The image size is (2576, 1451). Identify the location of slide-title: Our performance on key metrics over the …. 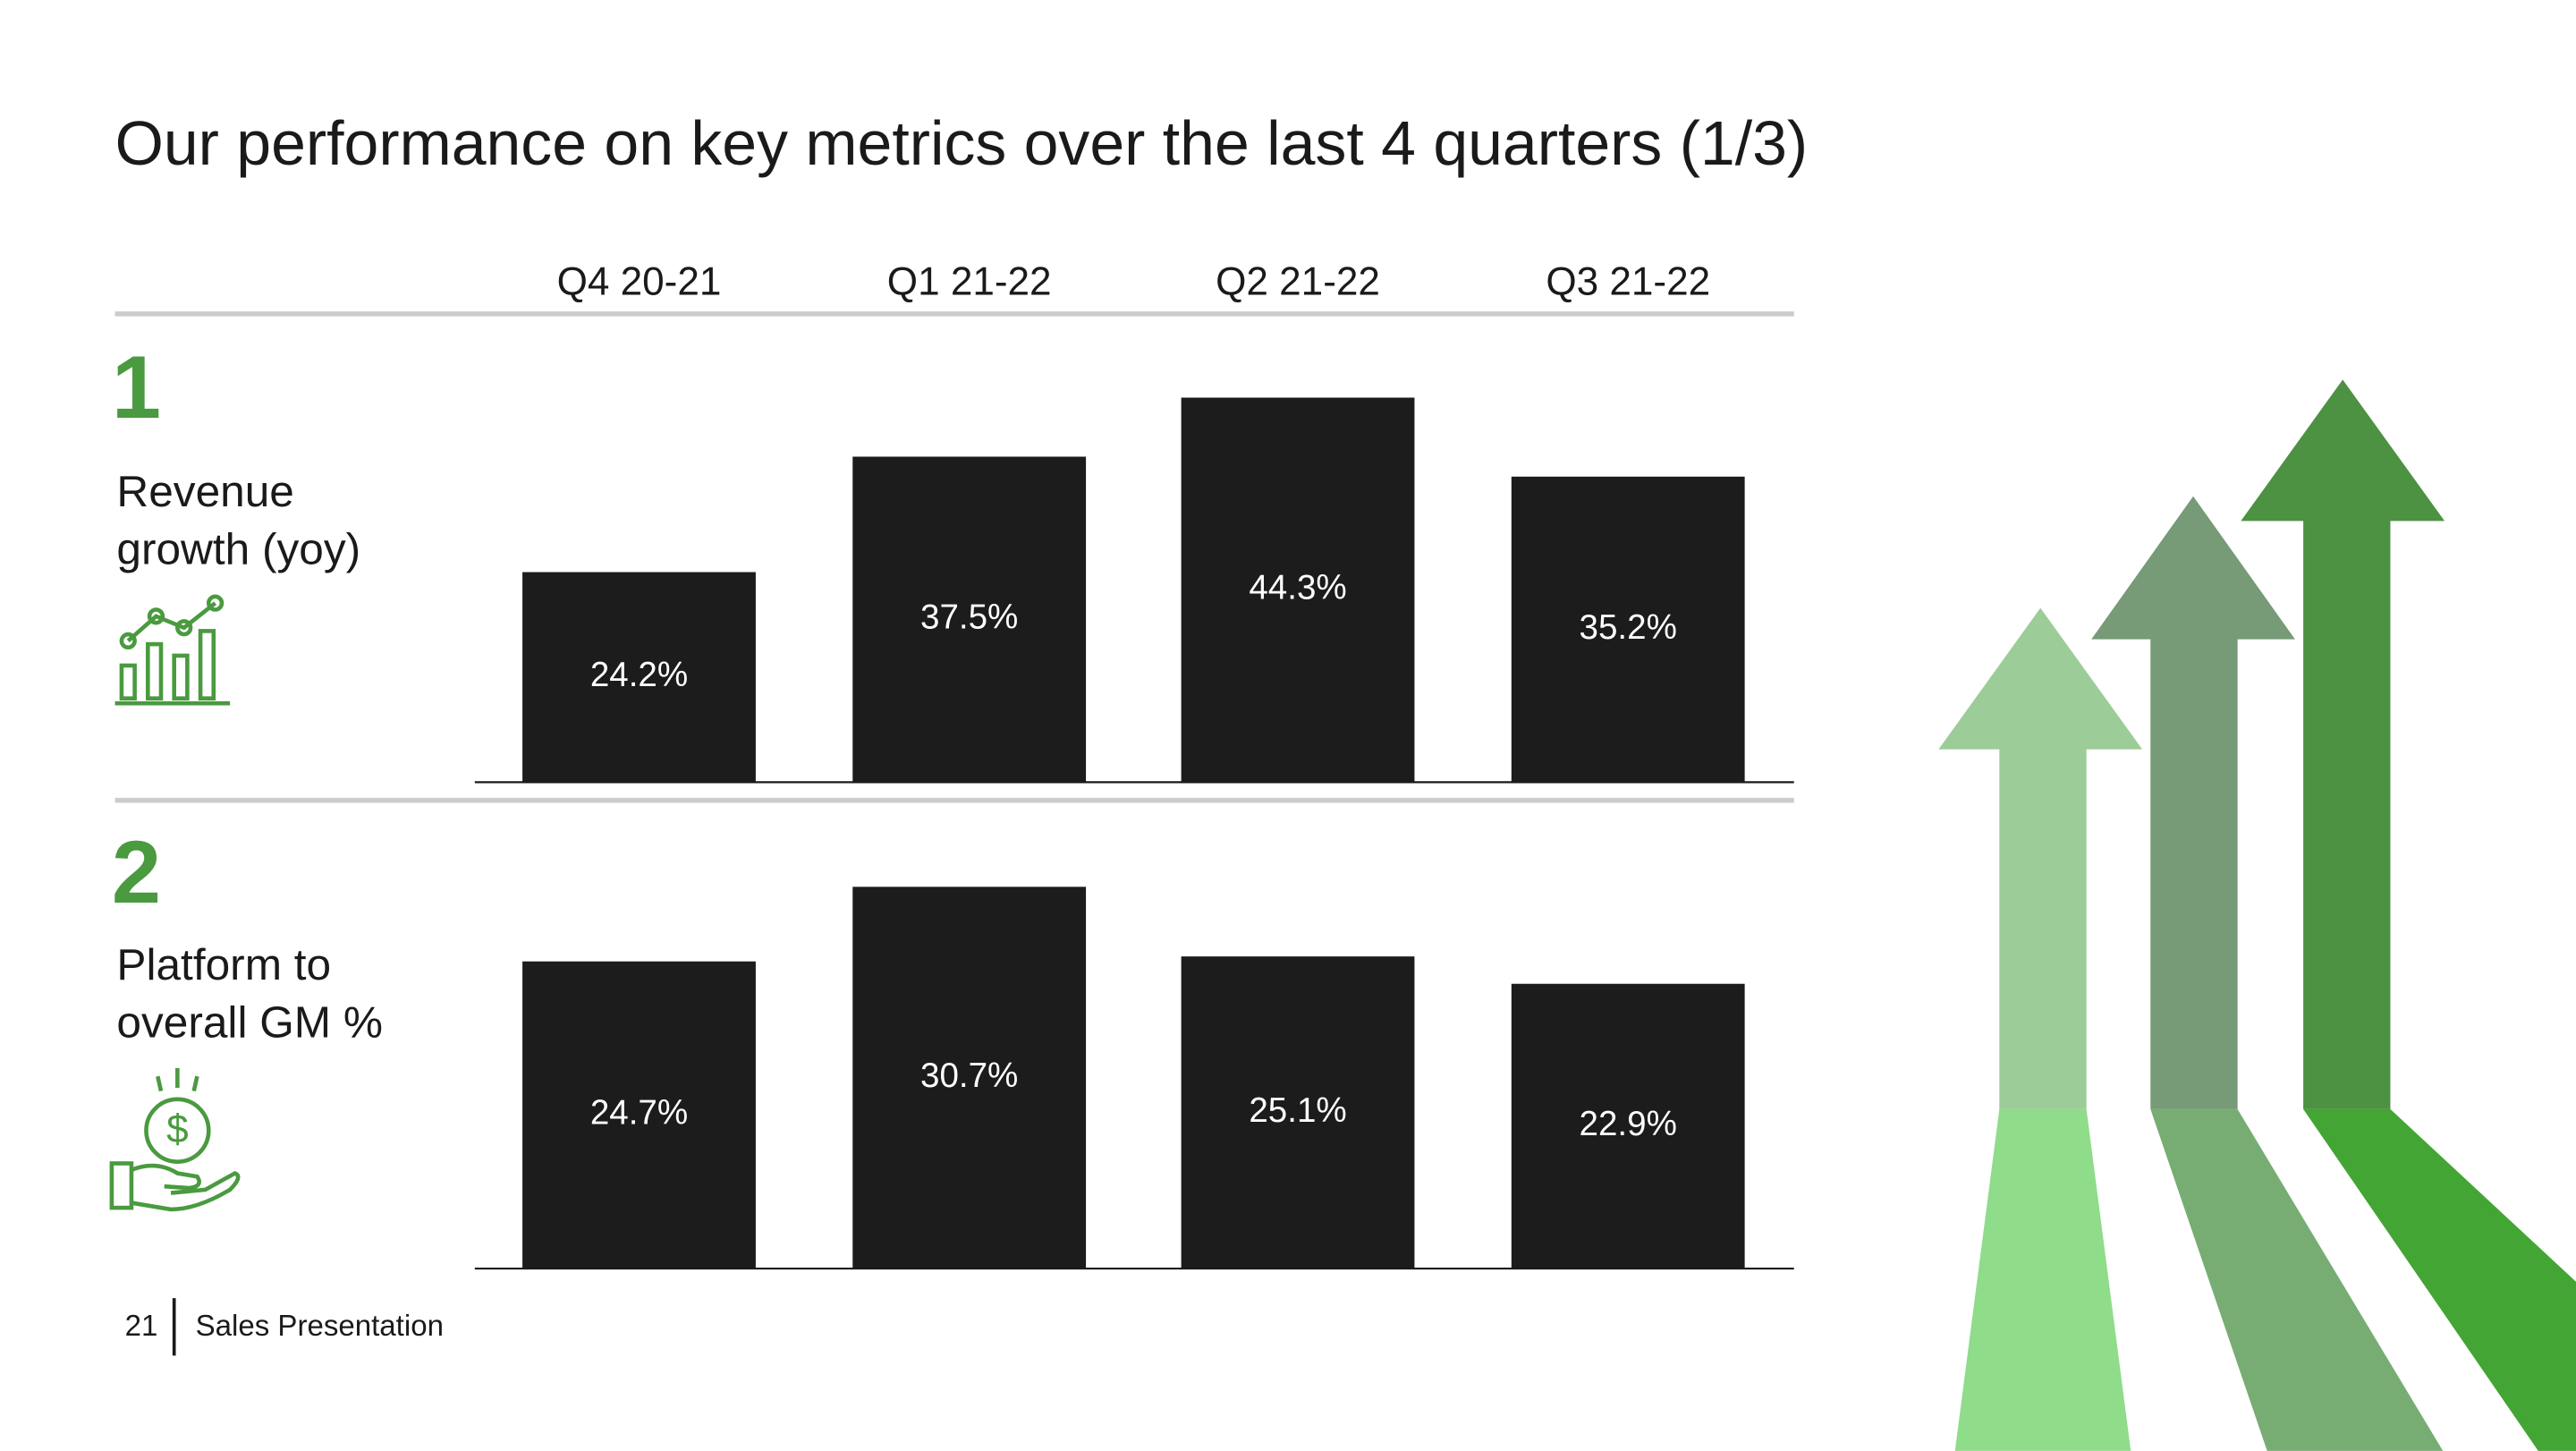
(962, 143).